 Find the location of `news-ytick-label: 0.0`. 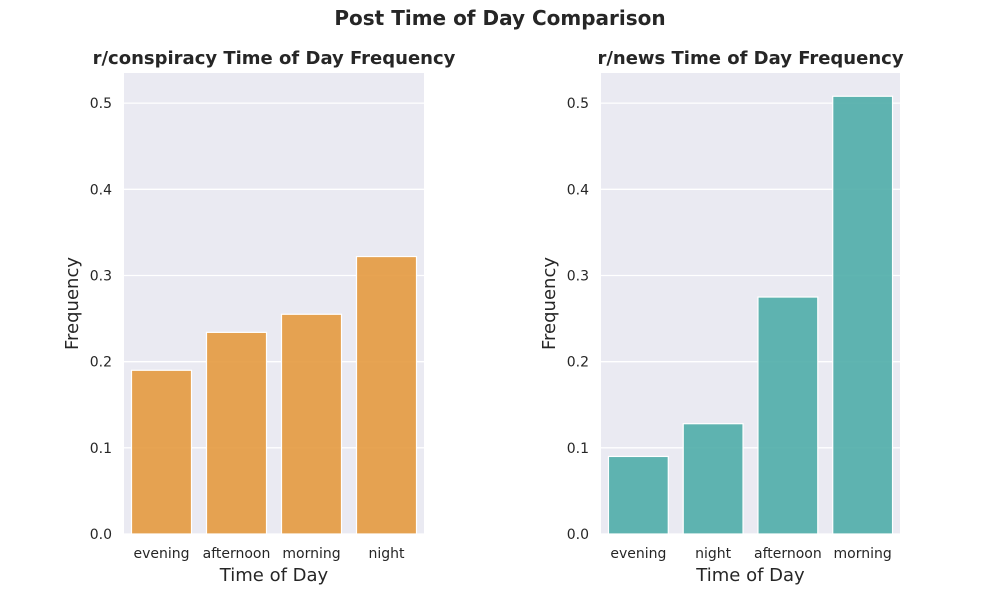

news-ytick-label: 0.0 is located at coordinates (578, 535).